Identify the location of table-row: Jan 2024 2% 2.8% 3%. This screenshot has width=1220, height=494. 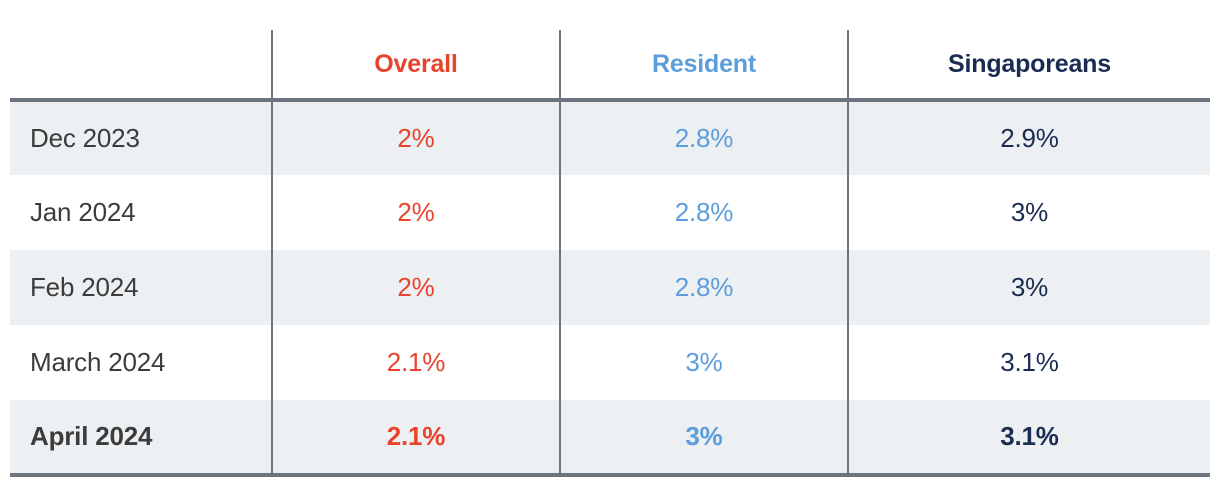
(610, 212).